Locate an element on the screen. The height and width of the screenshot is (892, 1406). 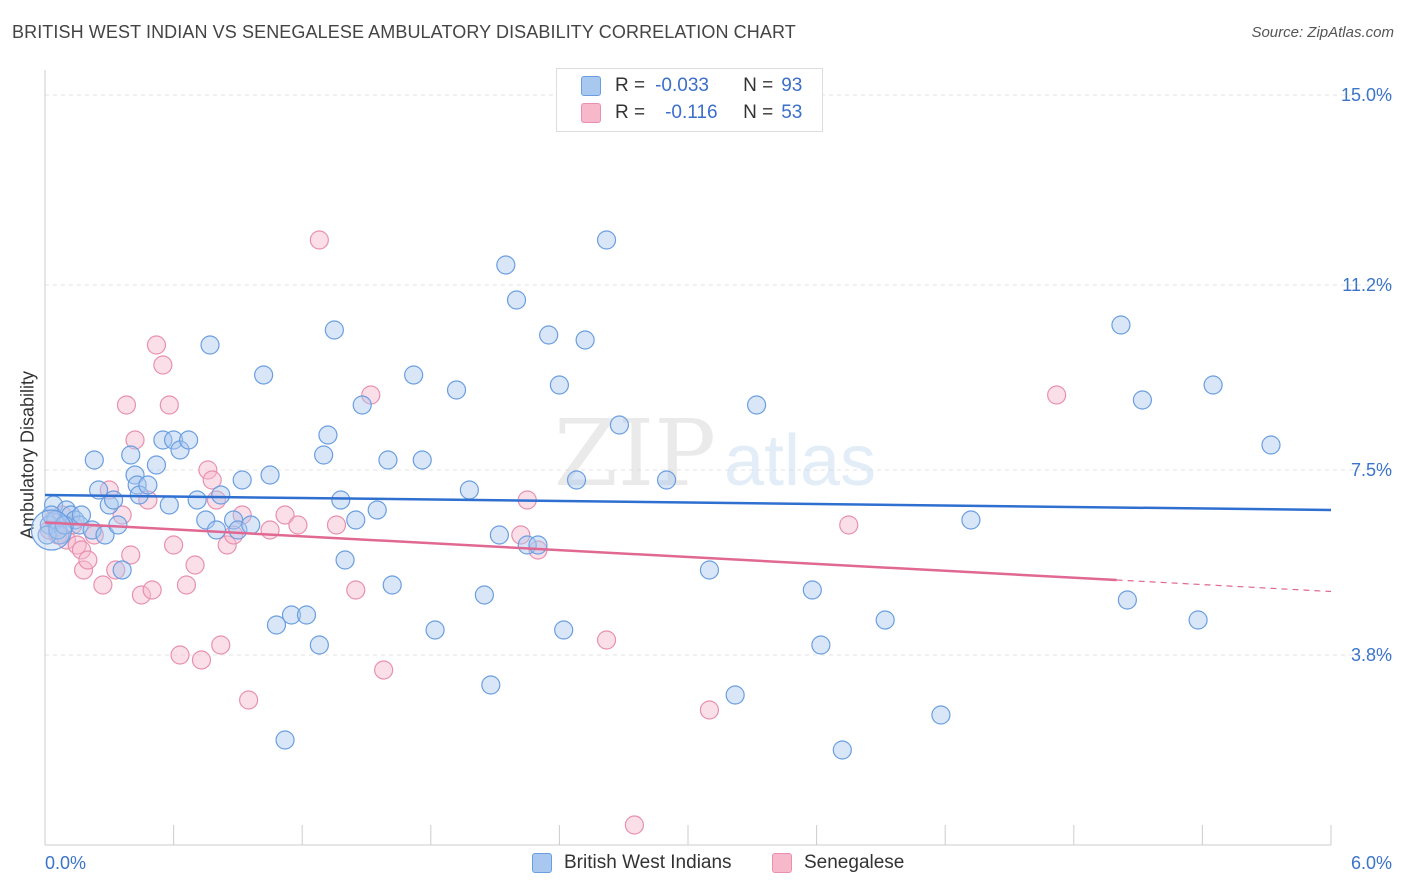
x-tick-label: 0.0% is located at coordinates (65, 863).